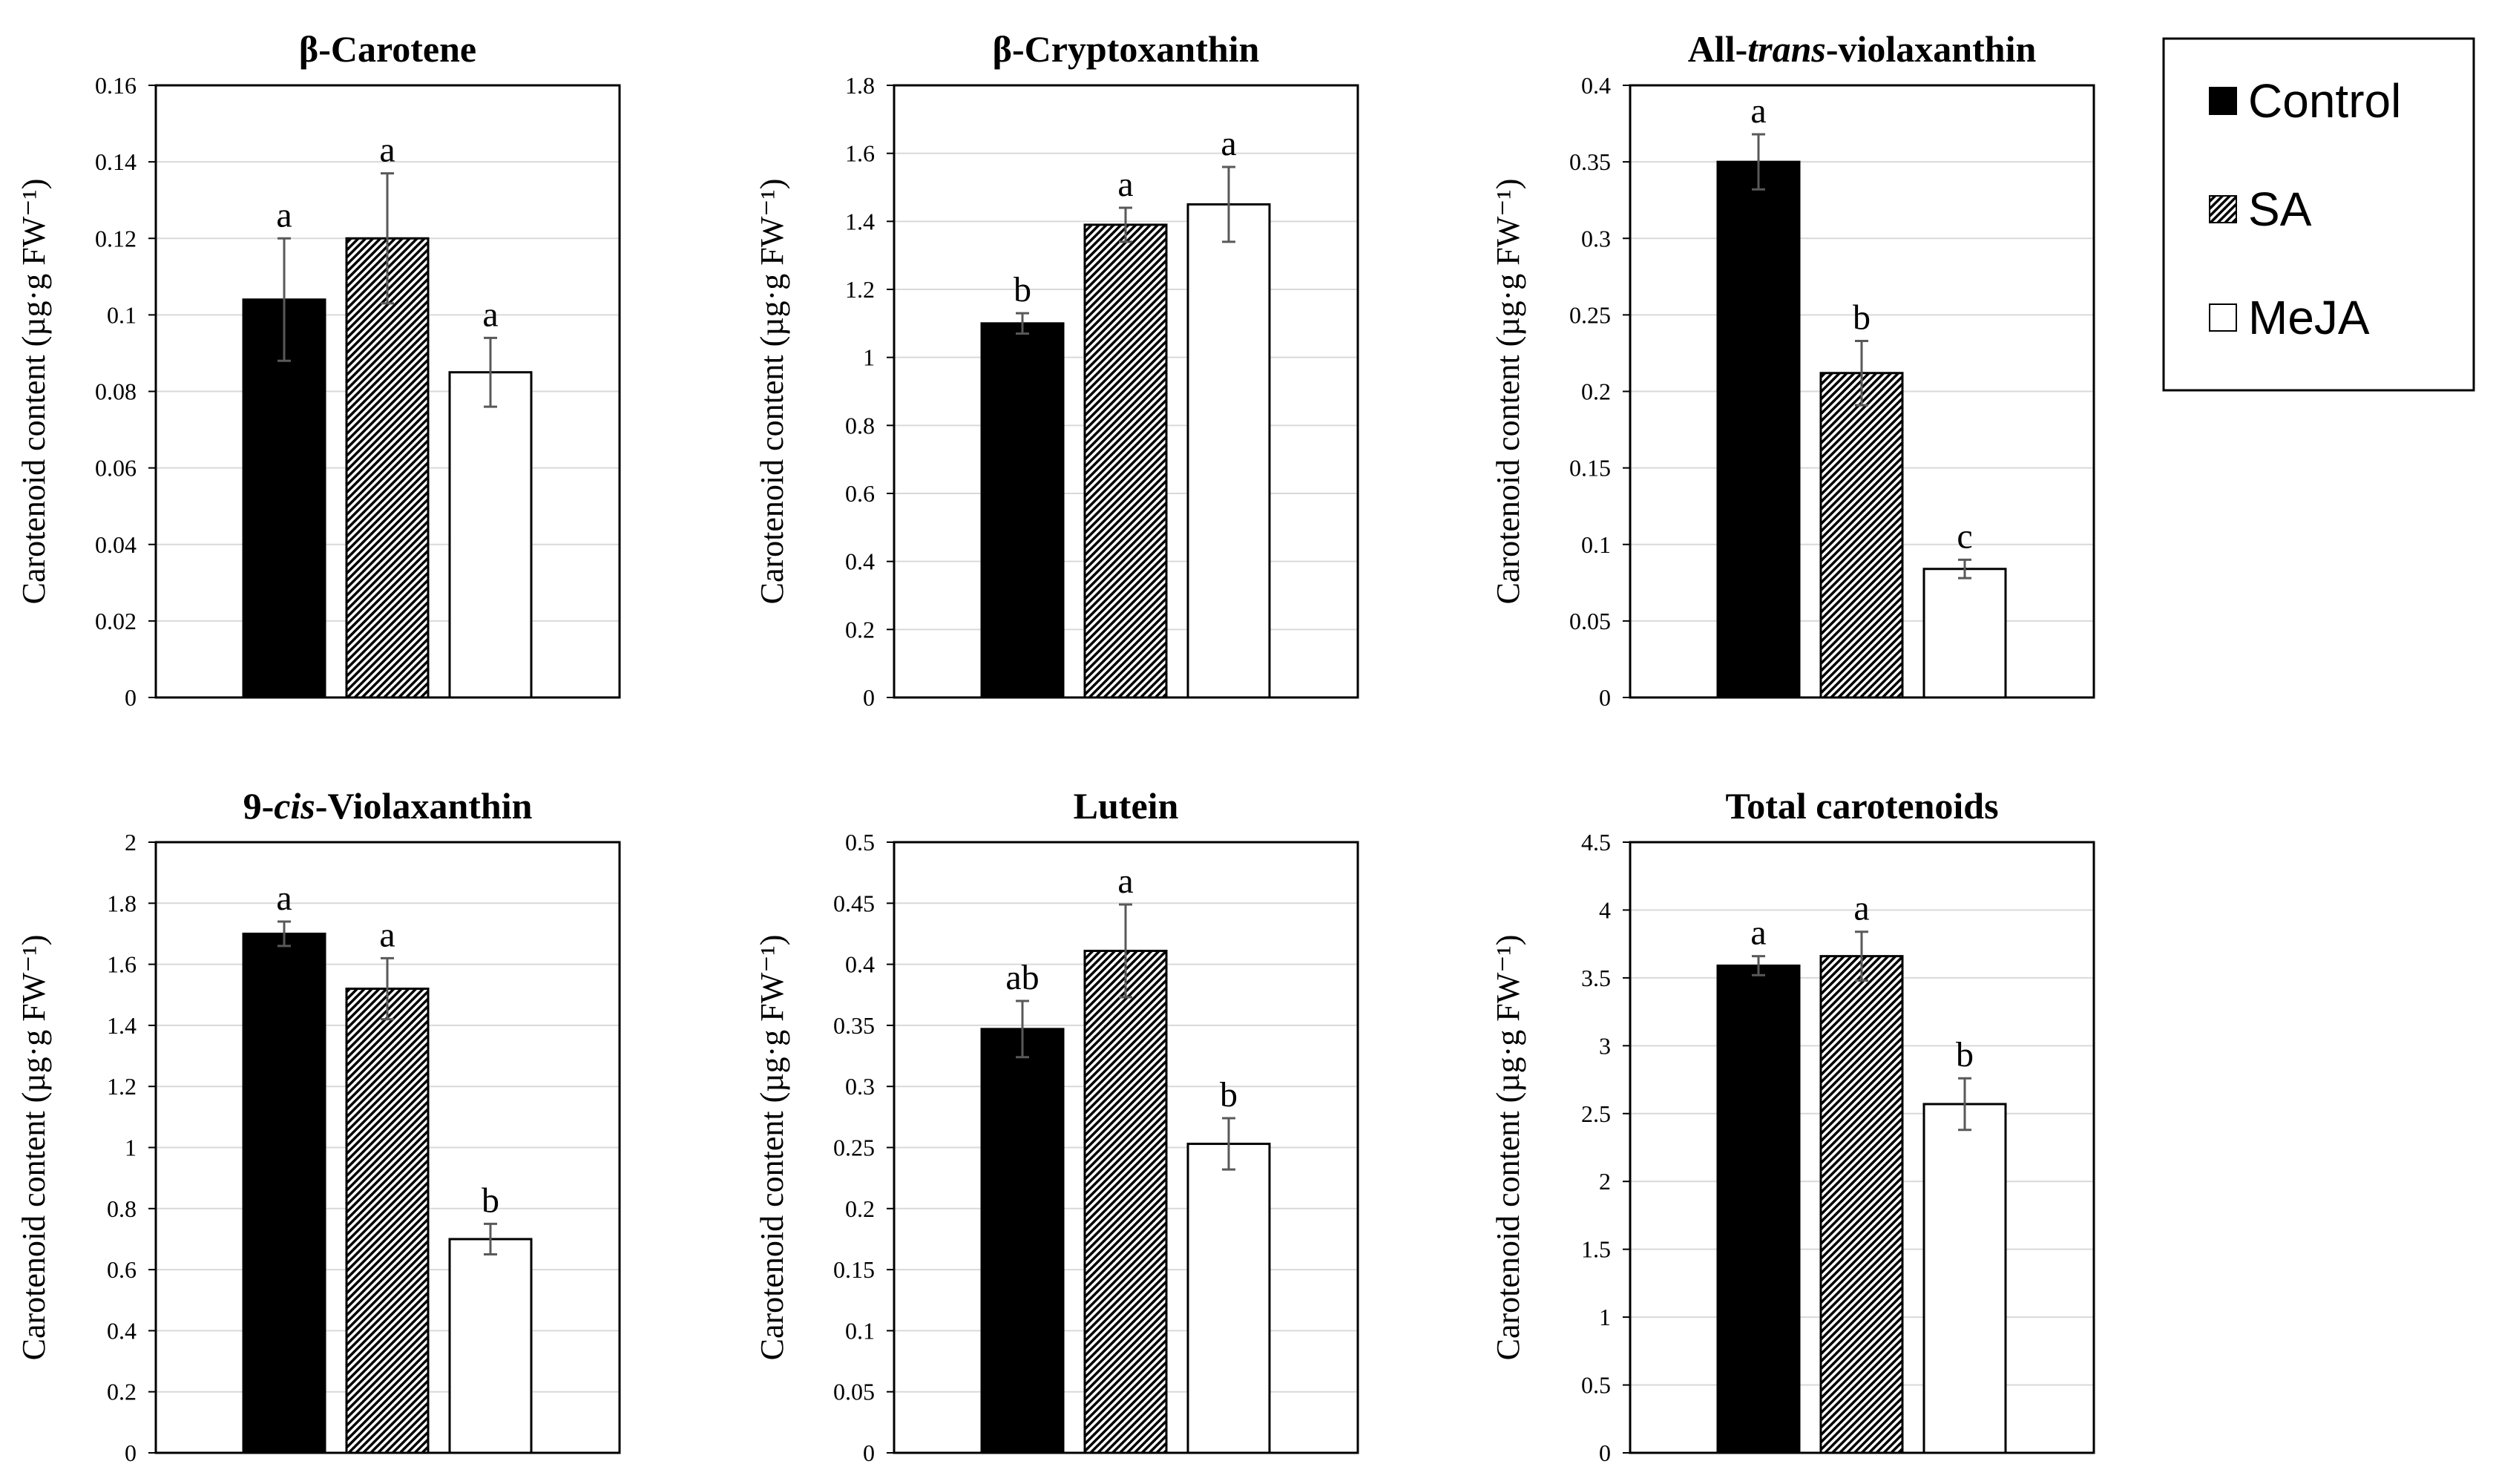 This screenshot has height=1484, width=2496. I want to click on y-tick-label: 0.14, so click(116, 161).